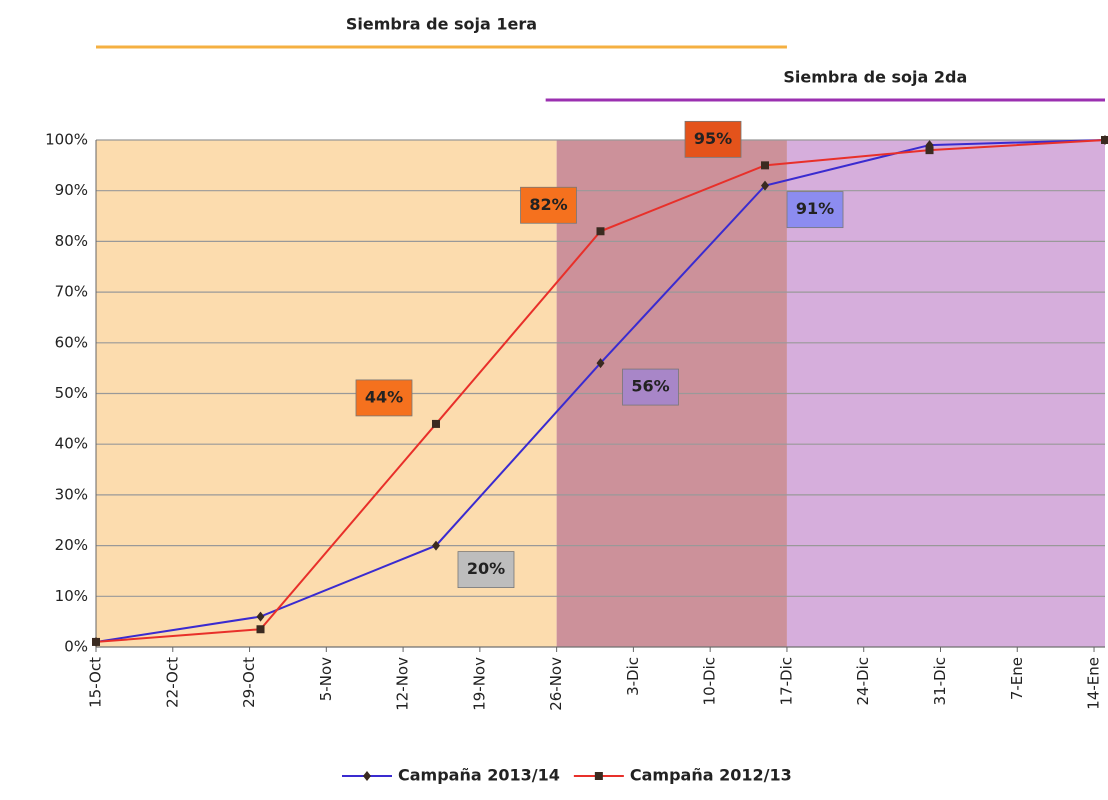 This screenshot has height=800, width=1108. I want to click on x-tick-label: 31-Dic, so click(940, 681).